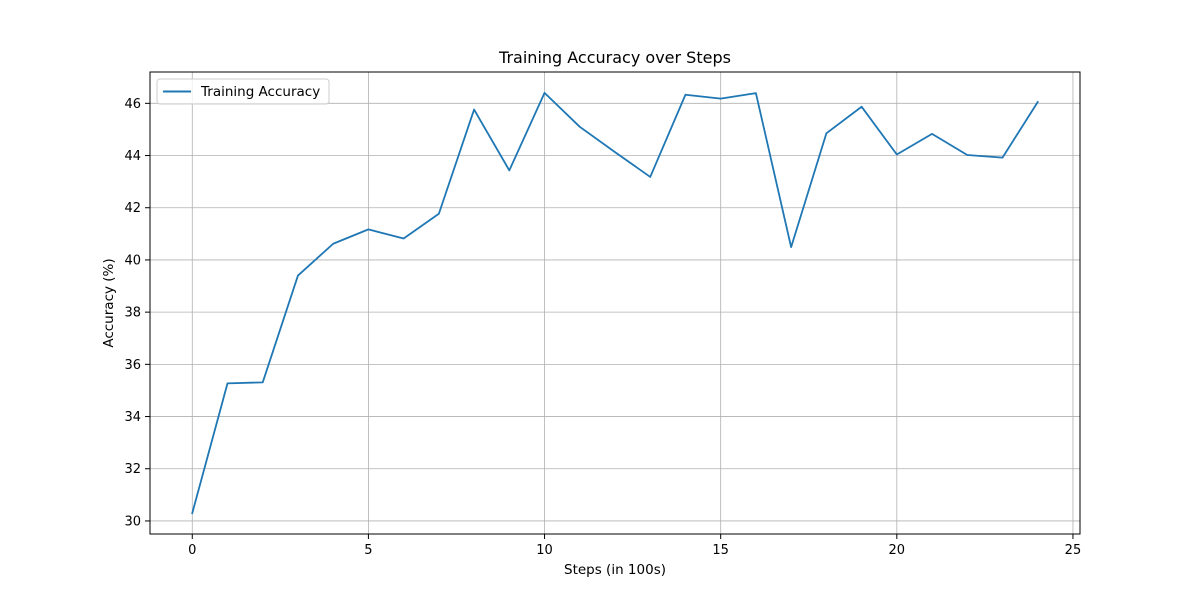 The image size is (1200, 600). I want to click on x-tick-label: 25, so click(1073, 550).